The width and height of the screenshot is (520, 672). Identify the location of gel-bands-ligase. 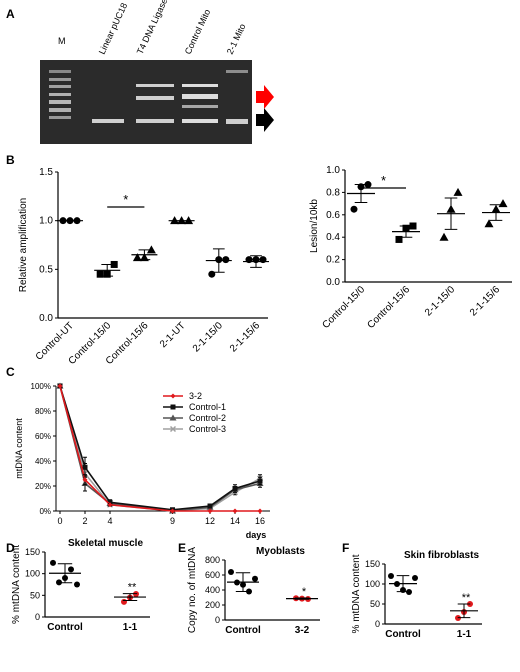
(155, 103).